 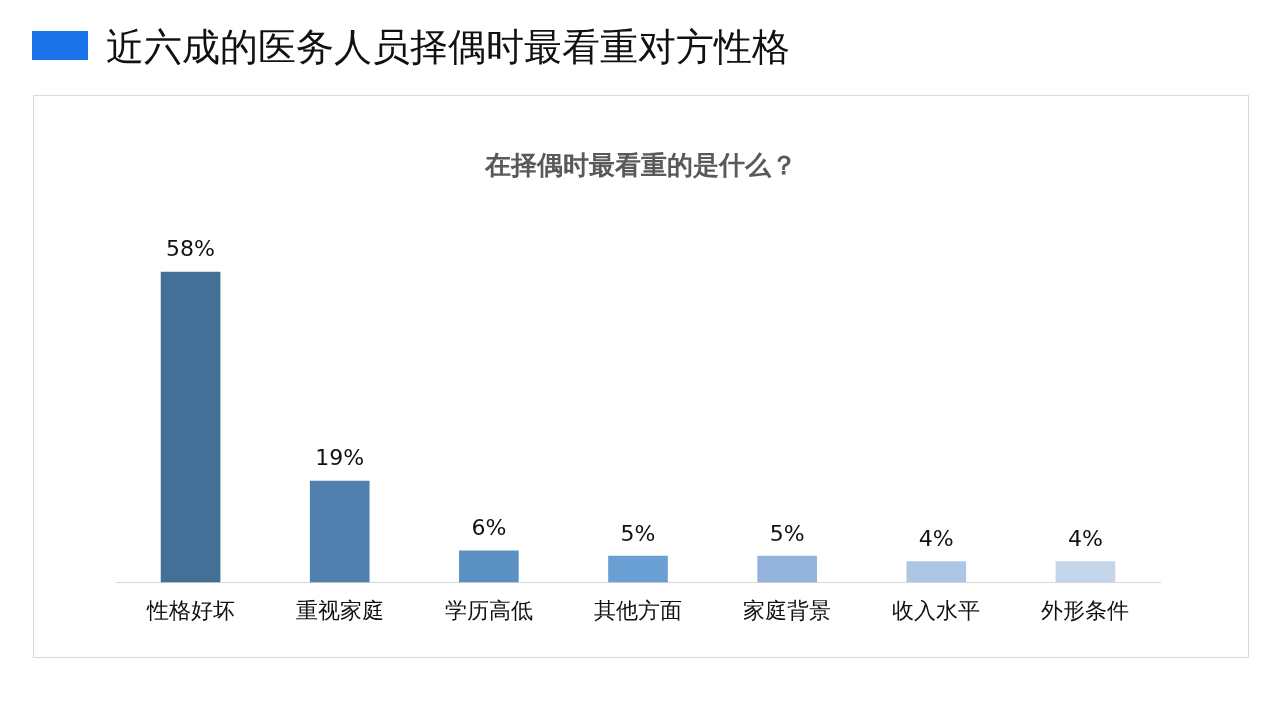 What do you see at coordinates (489, 528) in the screenshot?
I see `data-label: 6%` at bounding box center [489, 528].